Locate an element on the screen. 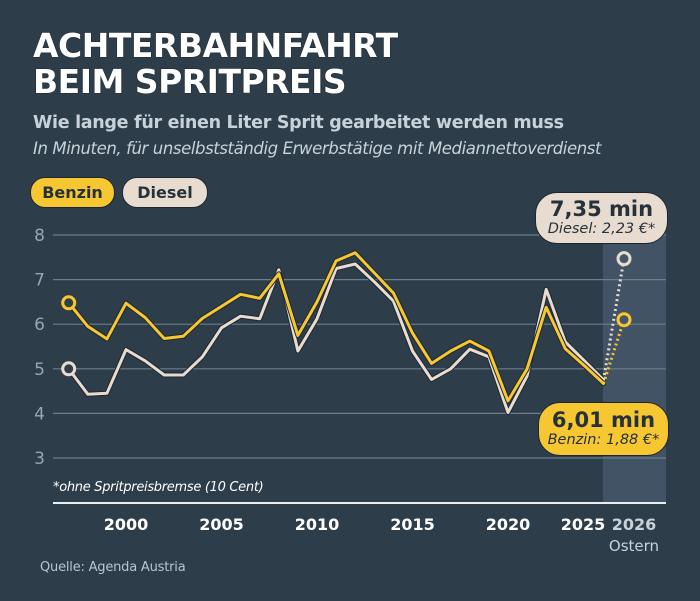  start-marker-diesel is located at coordinates (69, 369).